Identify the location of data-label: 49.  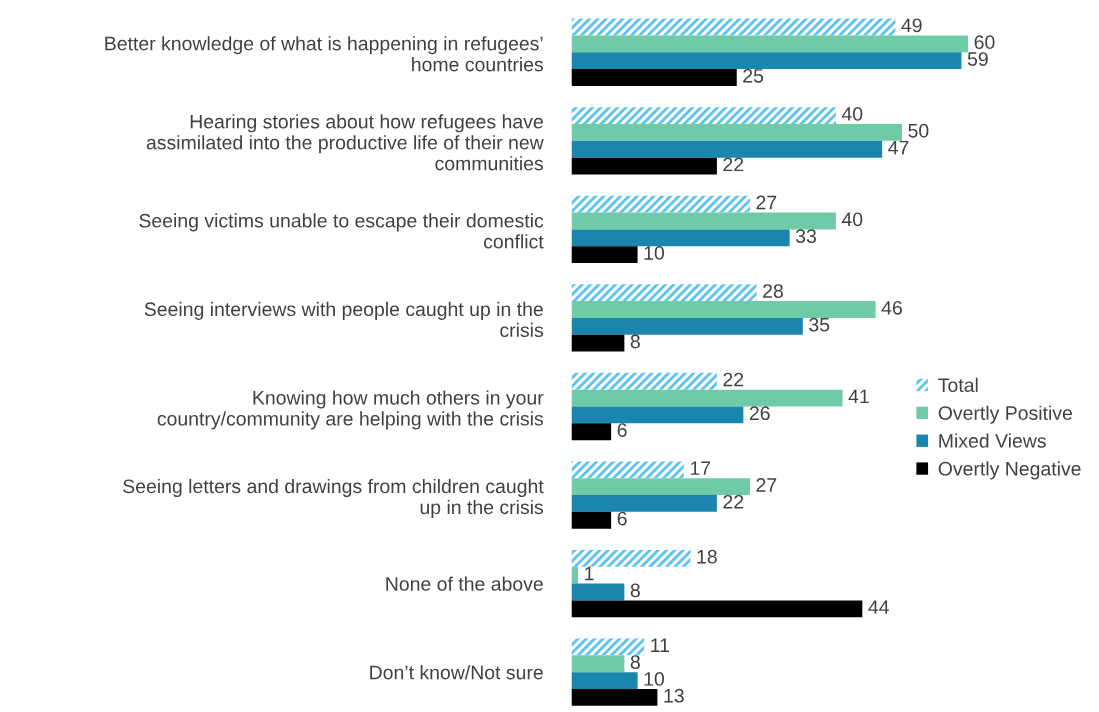
(911, 25).